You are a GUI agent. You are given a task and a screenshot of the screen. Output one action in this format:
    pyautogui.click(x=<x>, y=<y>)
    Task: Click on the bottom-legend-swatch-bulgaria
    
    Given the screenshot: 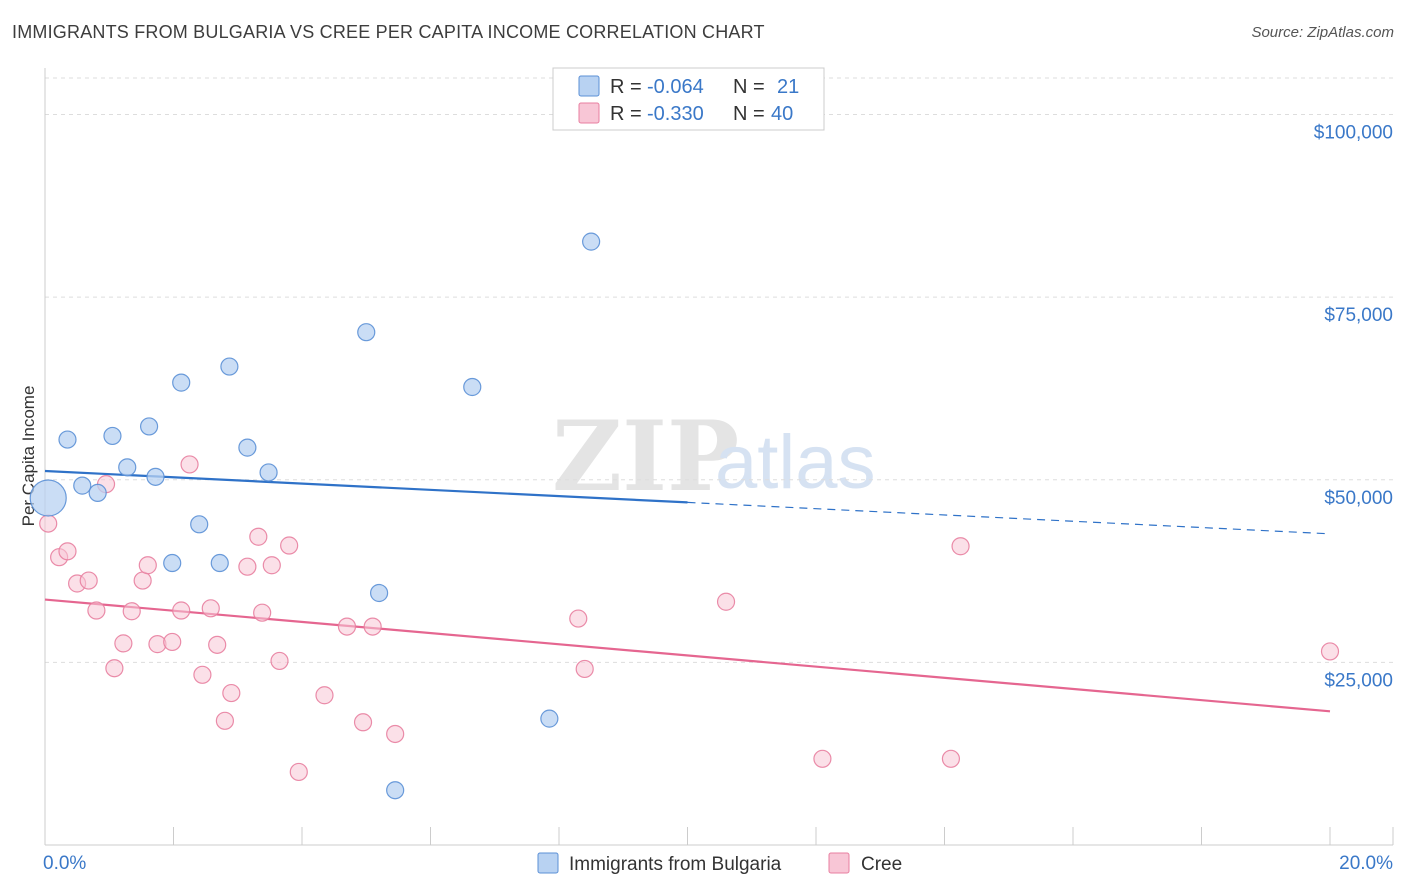 What is the action you would take?
    pyautogui.click(x=548, y=863)
    